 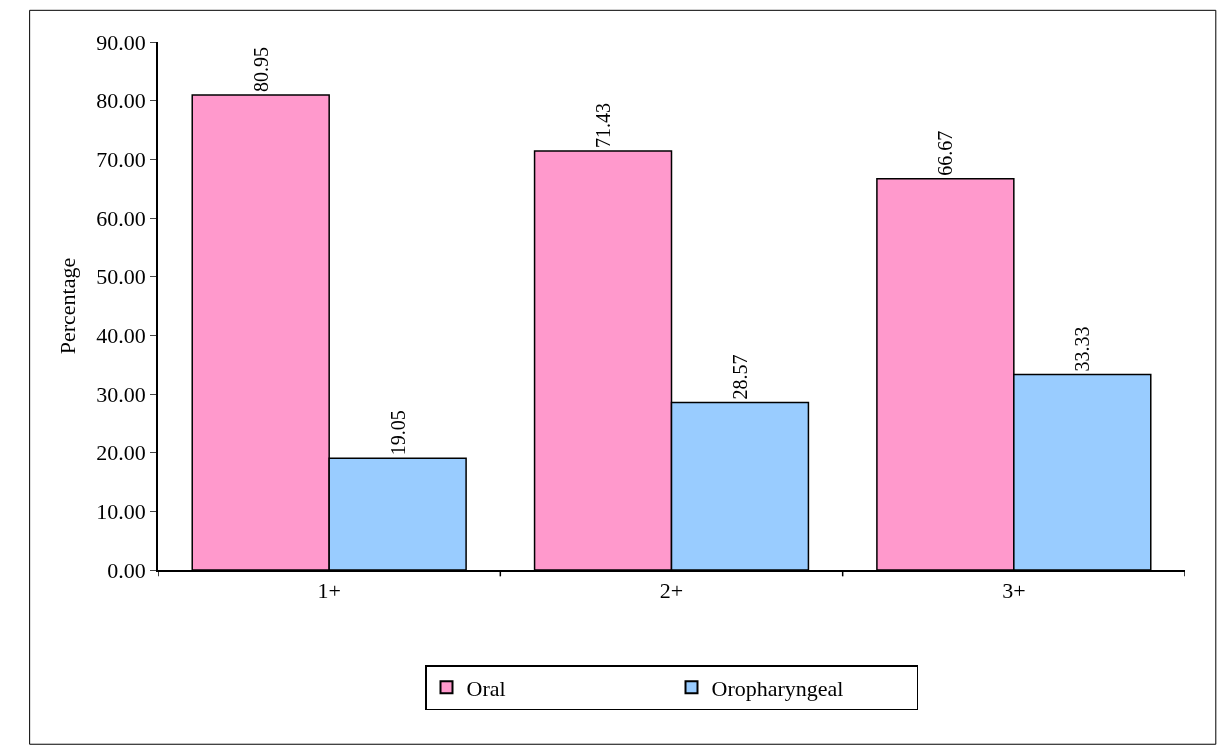 I want to click on y-tick-label: 40.00, so click(x=121, y=336).